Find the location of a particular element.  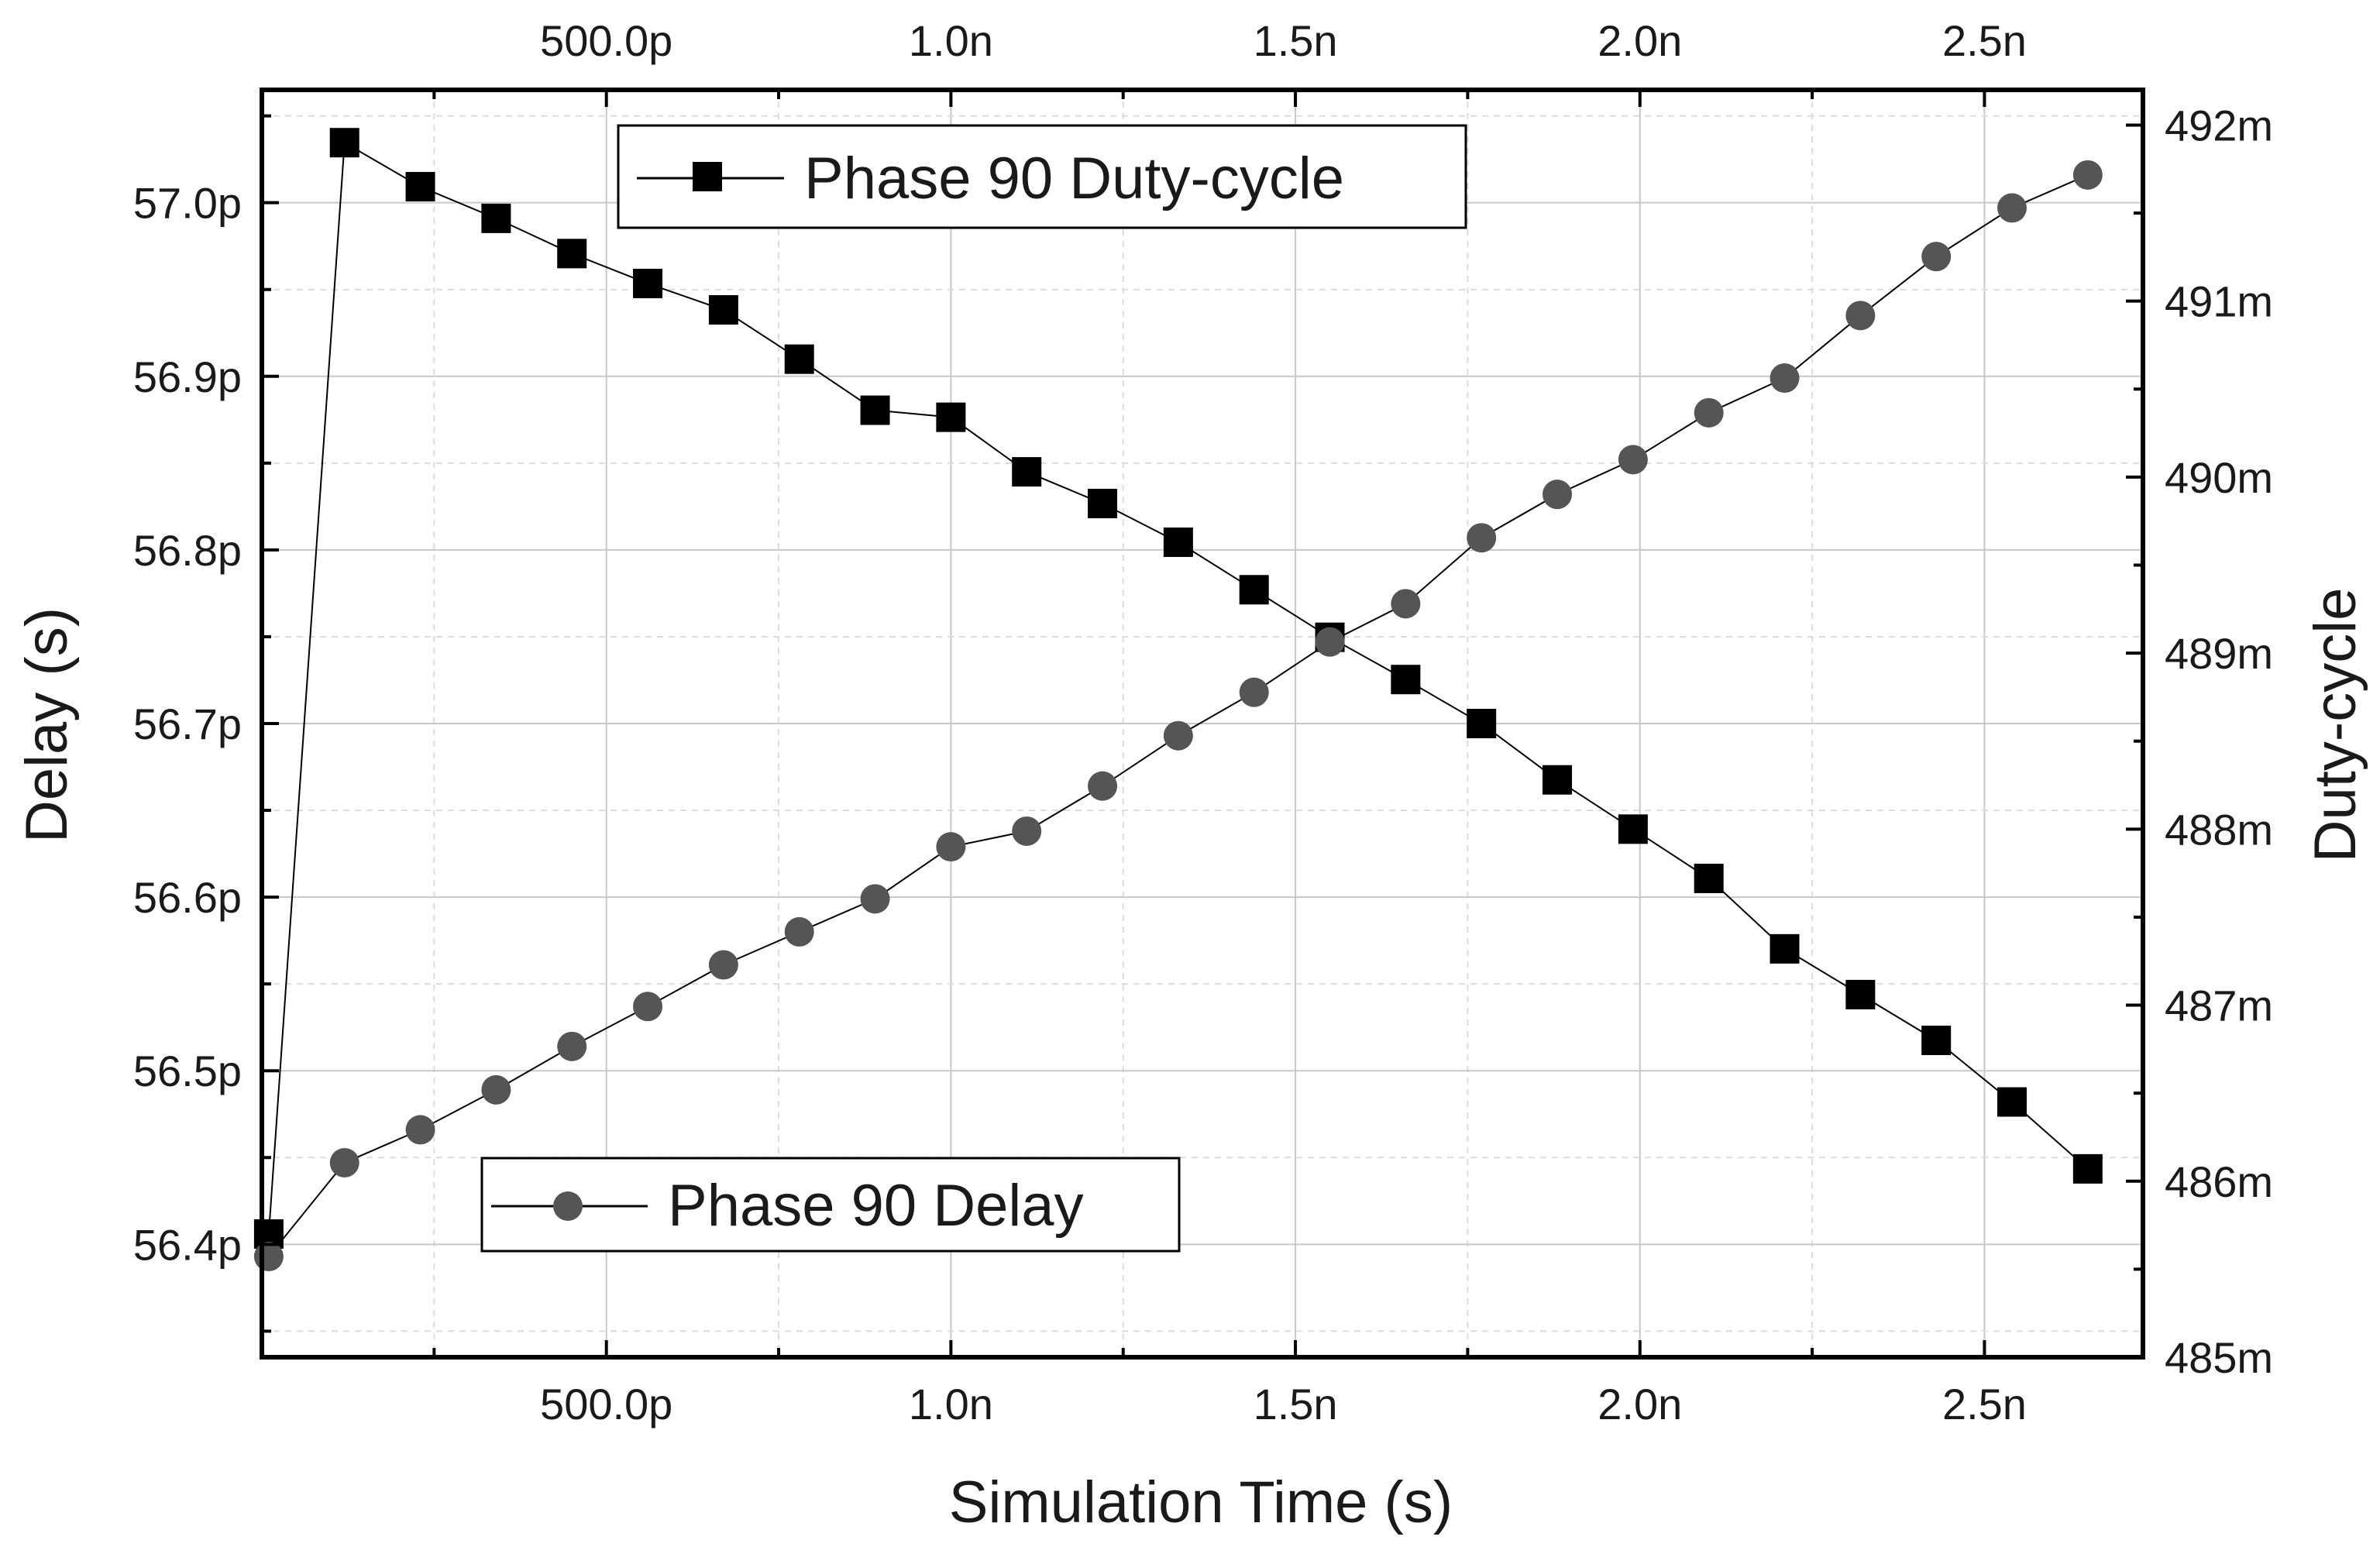

y-left-tick-label: 56.9p is located at coordinates (188, 376).